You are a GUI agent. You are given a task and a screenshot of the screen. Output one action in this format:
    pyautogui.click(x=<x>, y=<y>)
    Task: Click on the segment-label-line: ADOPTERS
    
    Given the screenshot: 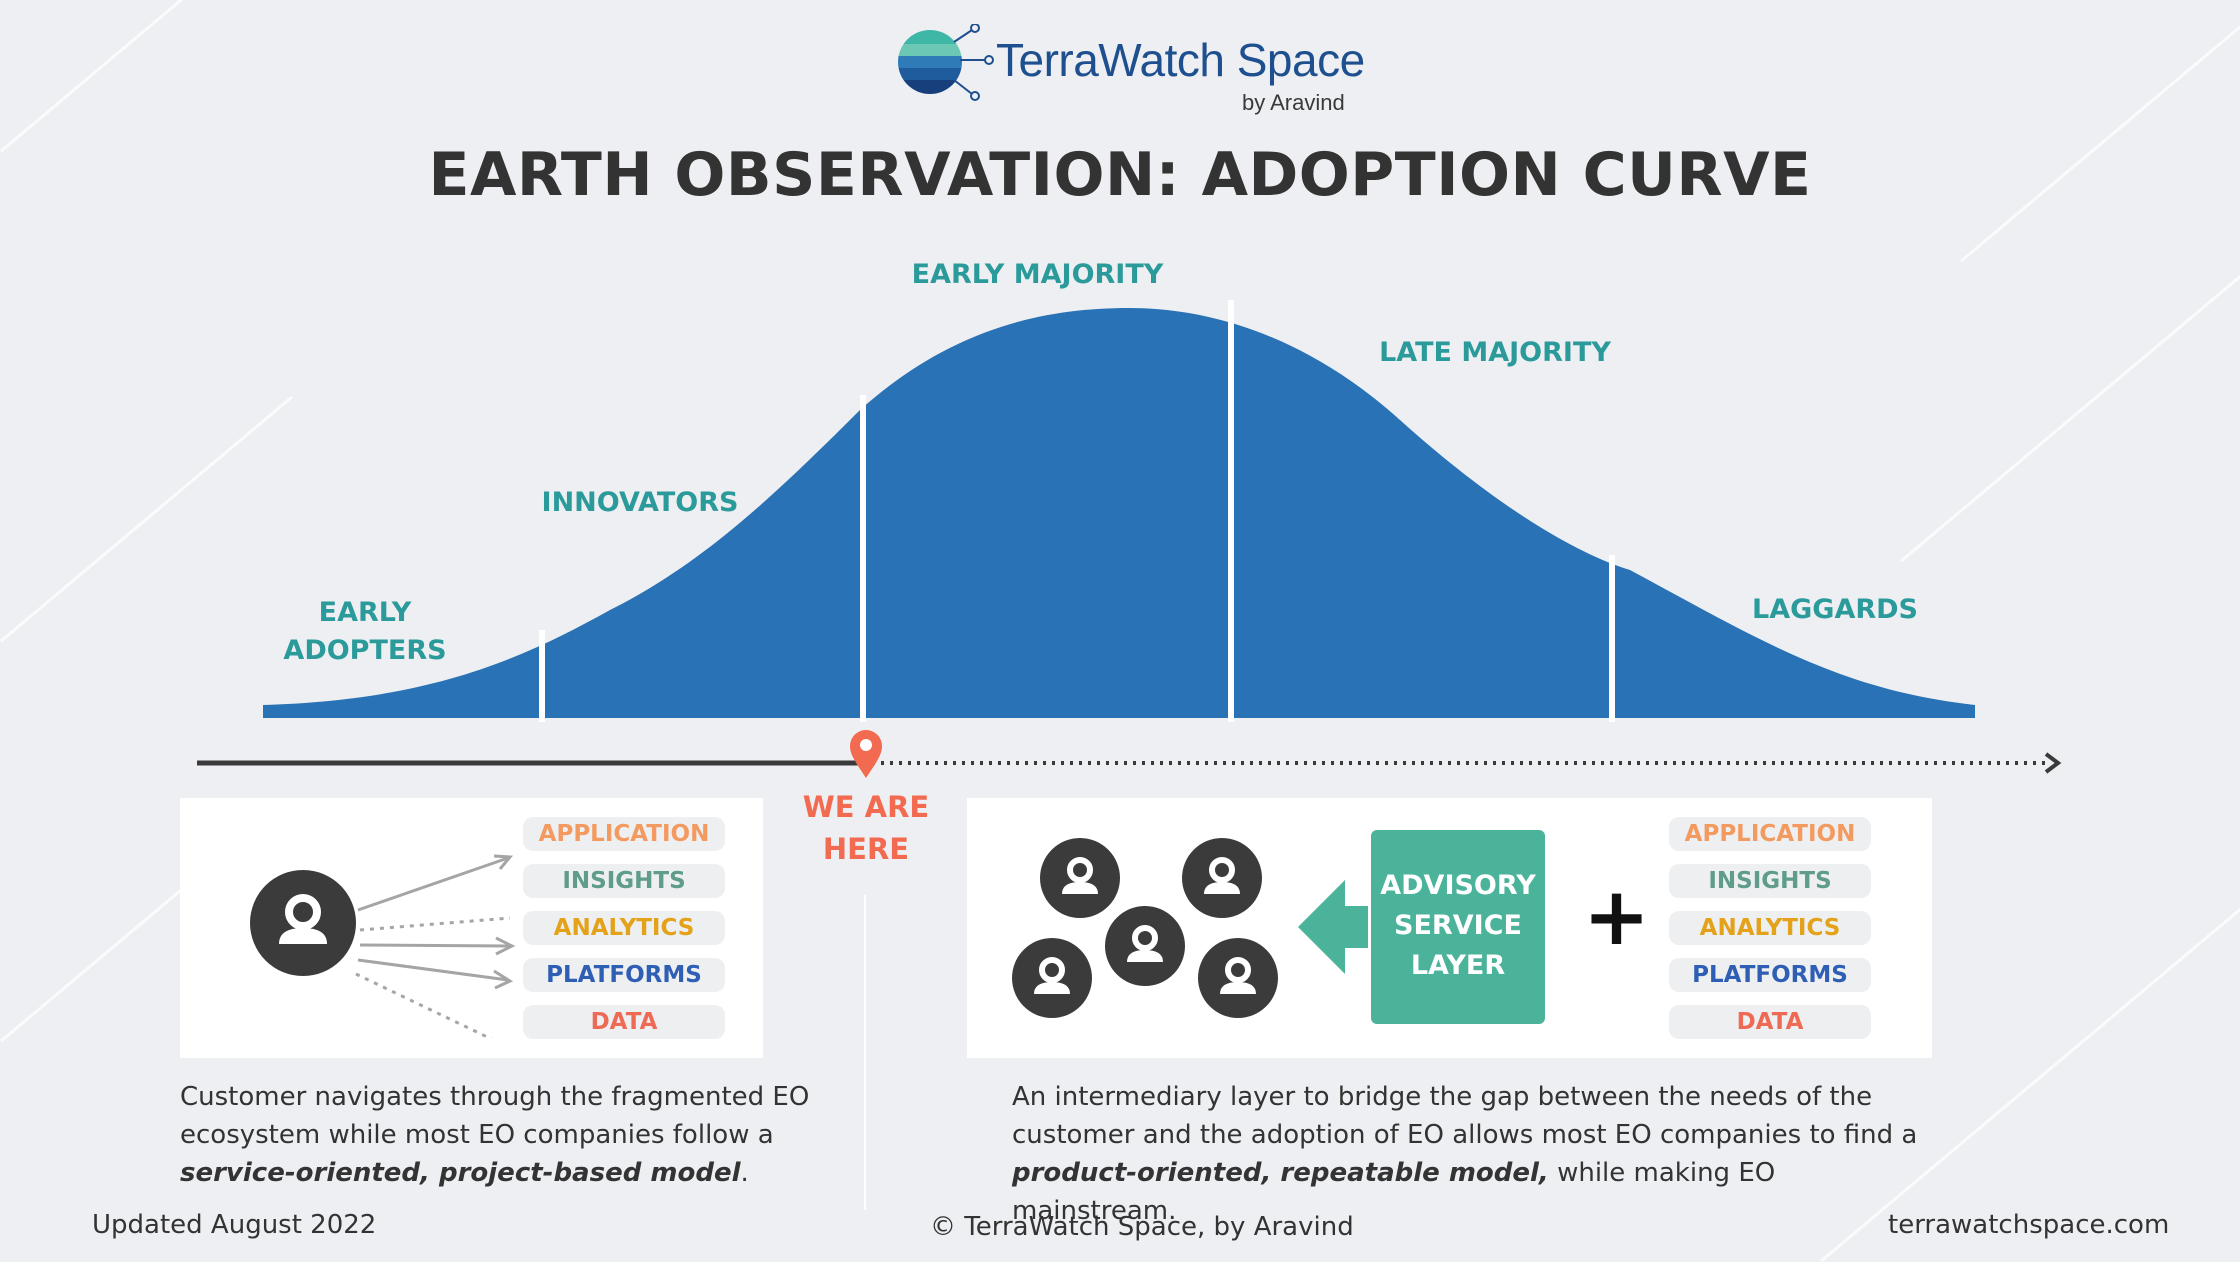 What is the action you would take?
    pyautogui.click(x=365, y=650)
    